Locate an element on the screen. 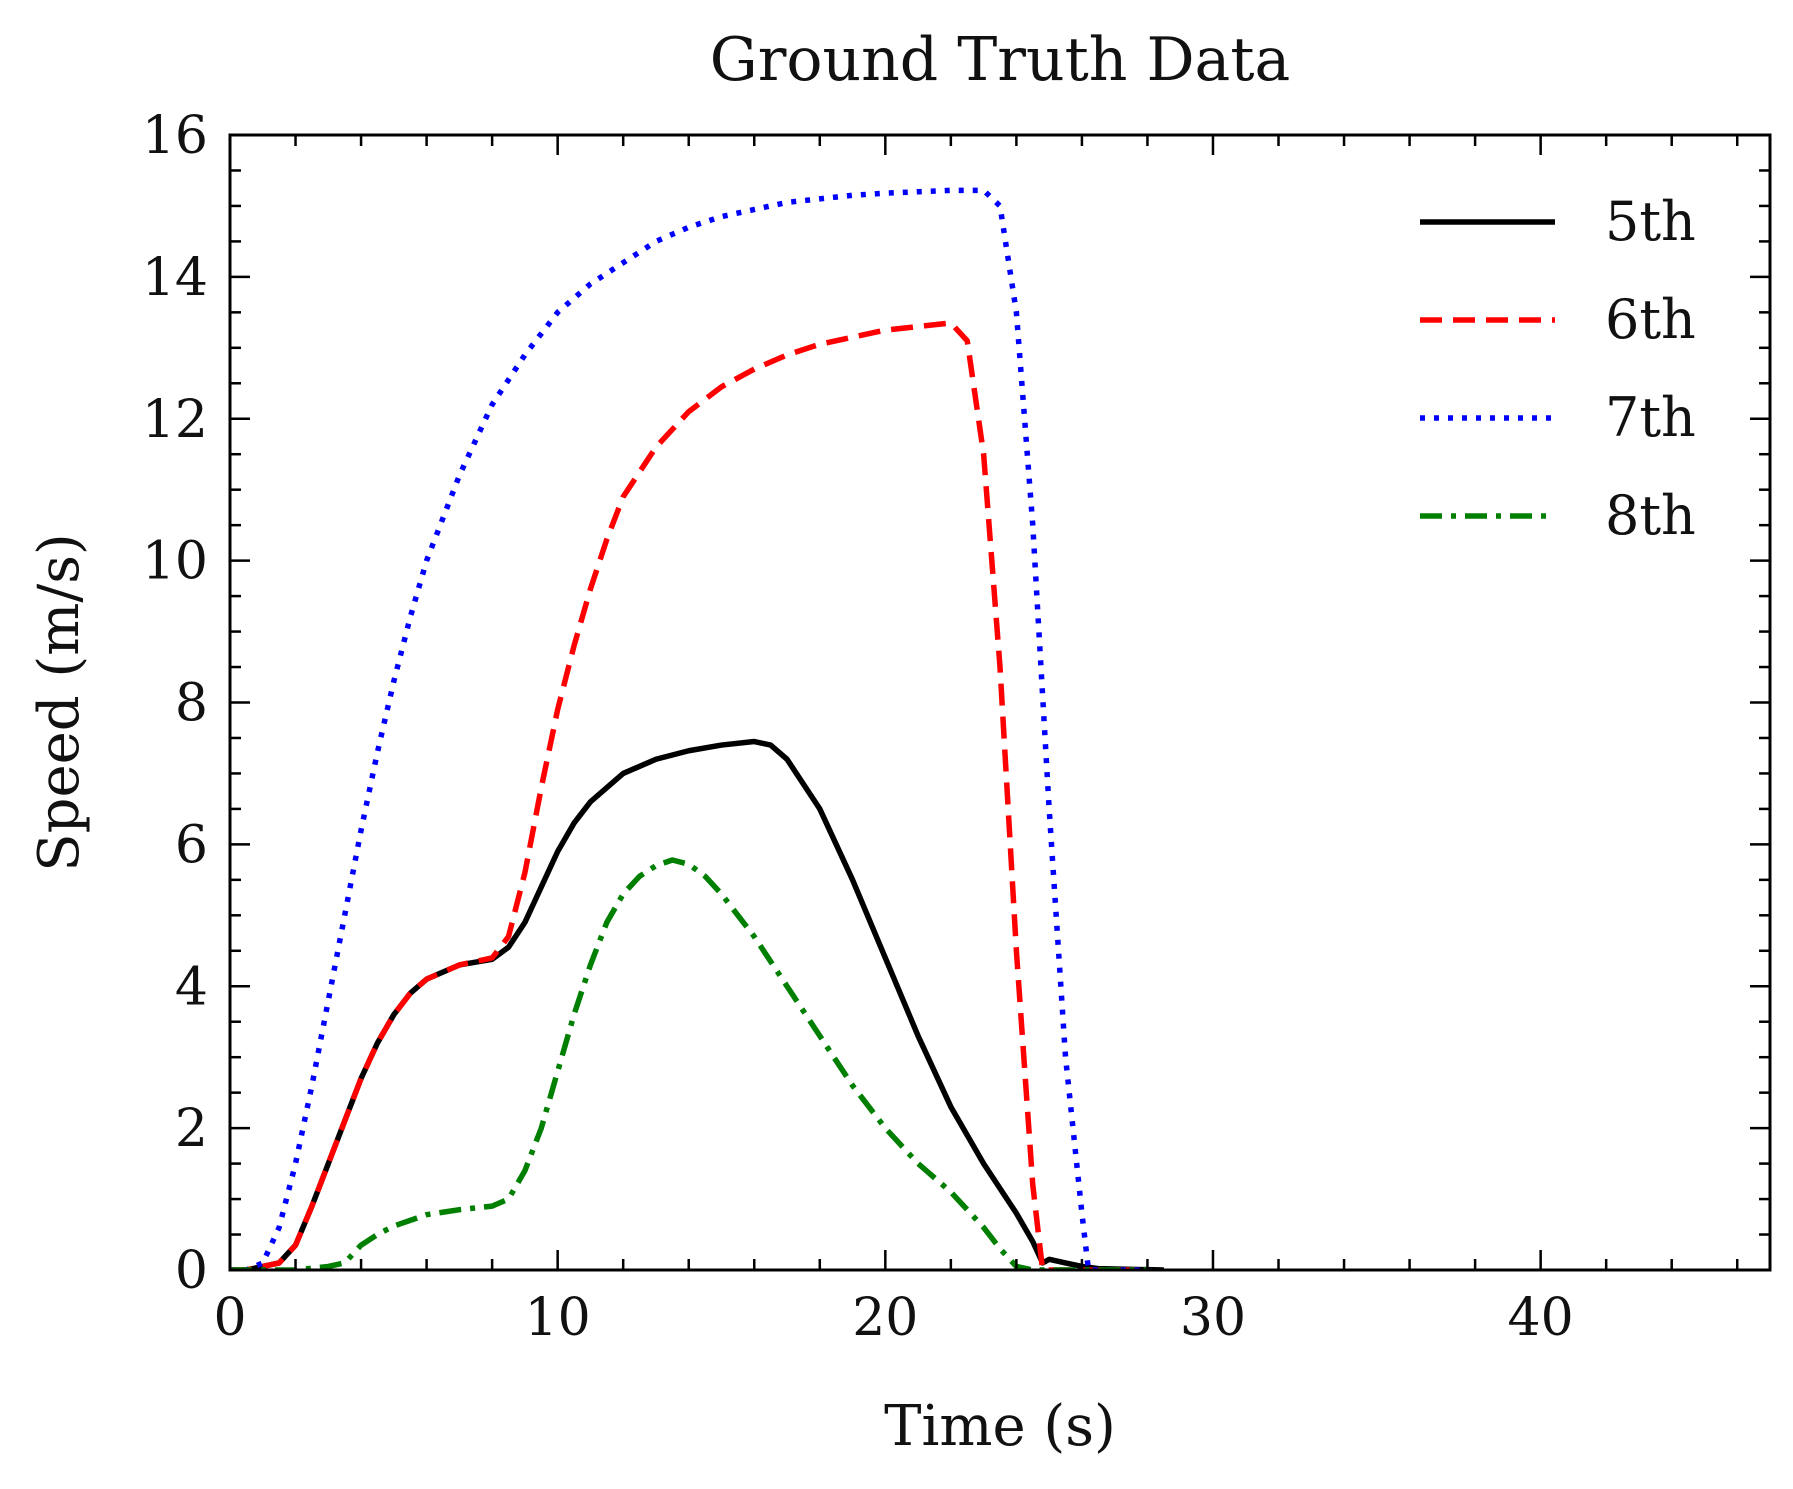 Image resolution: width=1793 pixels, height=1489 pixels. y-axis-label: Speed (m/s) is located at coordinates (59, 702).